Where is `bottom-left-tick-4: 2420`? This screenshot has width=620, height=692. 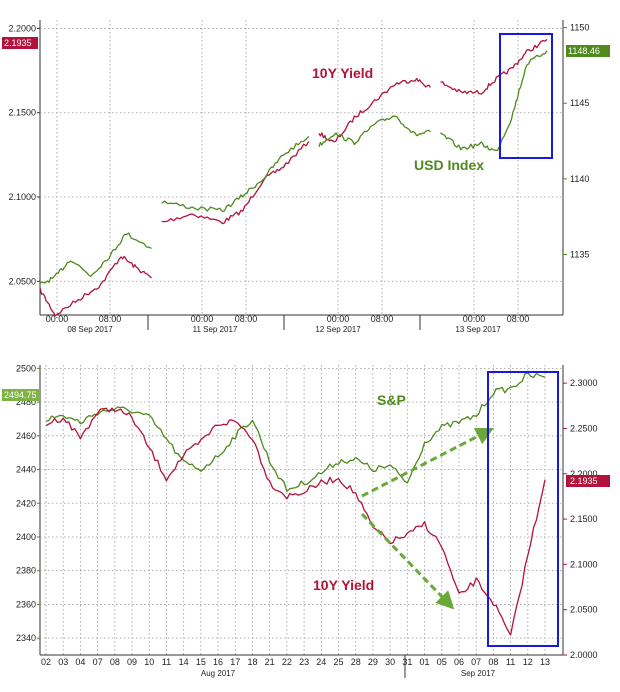
bottom-left-tick-4: 2420 is located at coordinates (26, 503).